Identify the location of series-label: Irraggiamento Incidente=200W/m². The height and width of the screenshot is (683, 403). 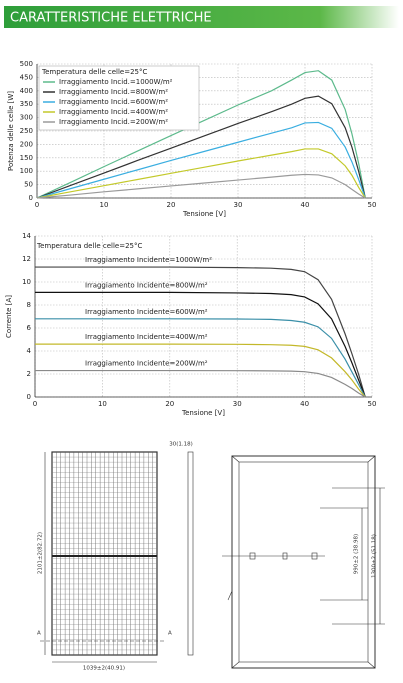
(146, 364).